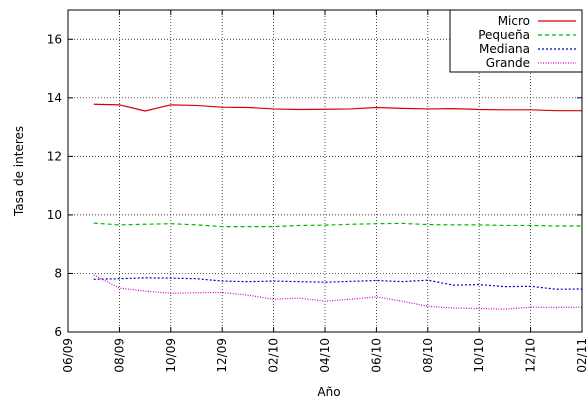  I want to click on series-line-pequeña, so click(337, 225).